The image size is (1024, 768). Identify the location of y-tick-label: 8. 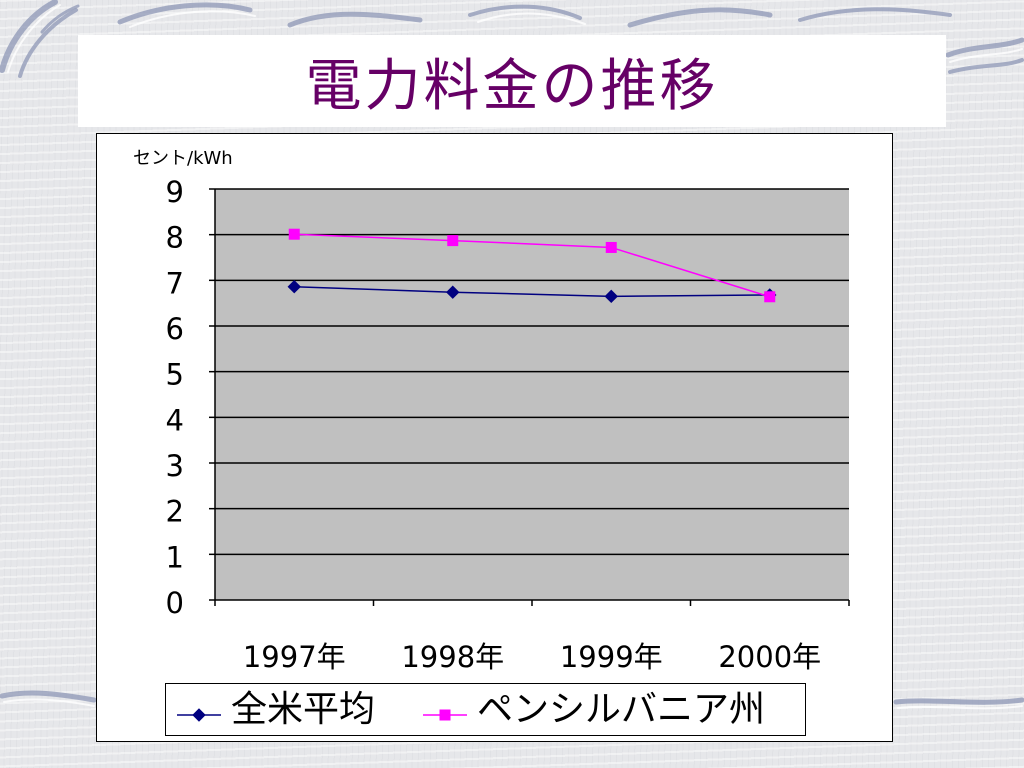
(174, 237).